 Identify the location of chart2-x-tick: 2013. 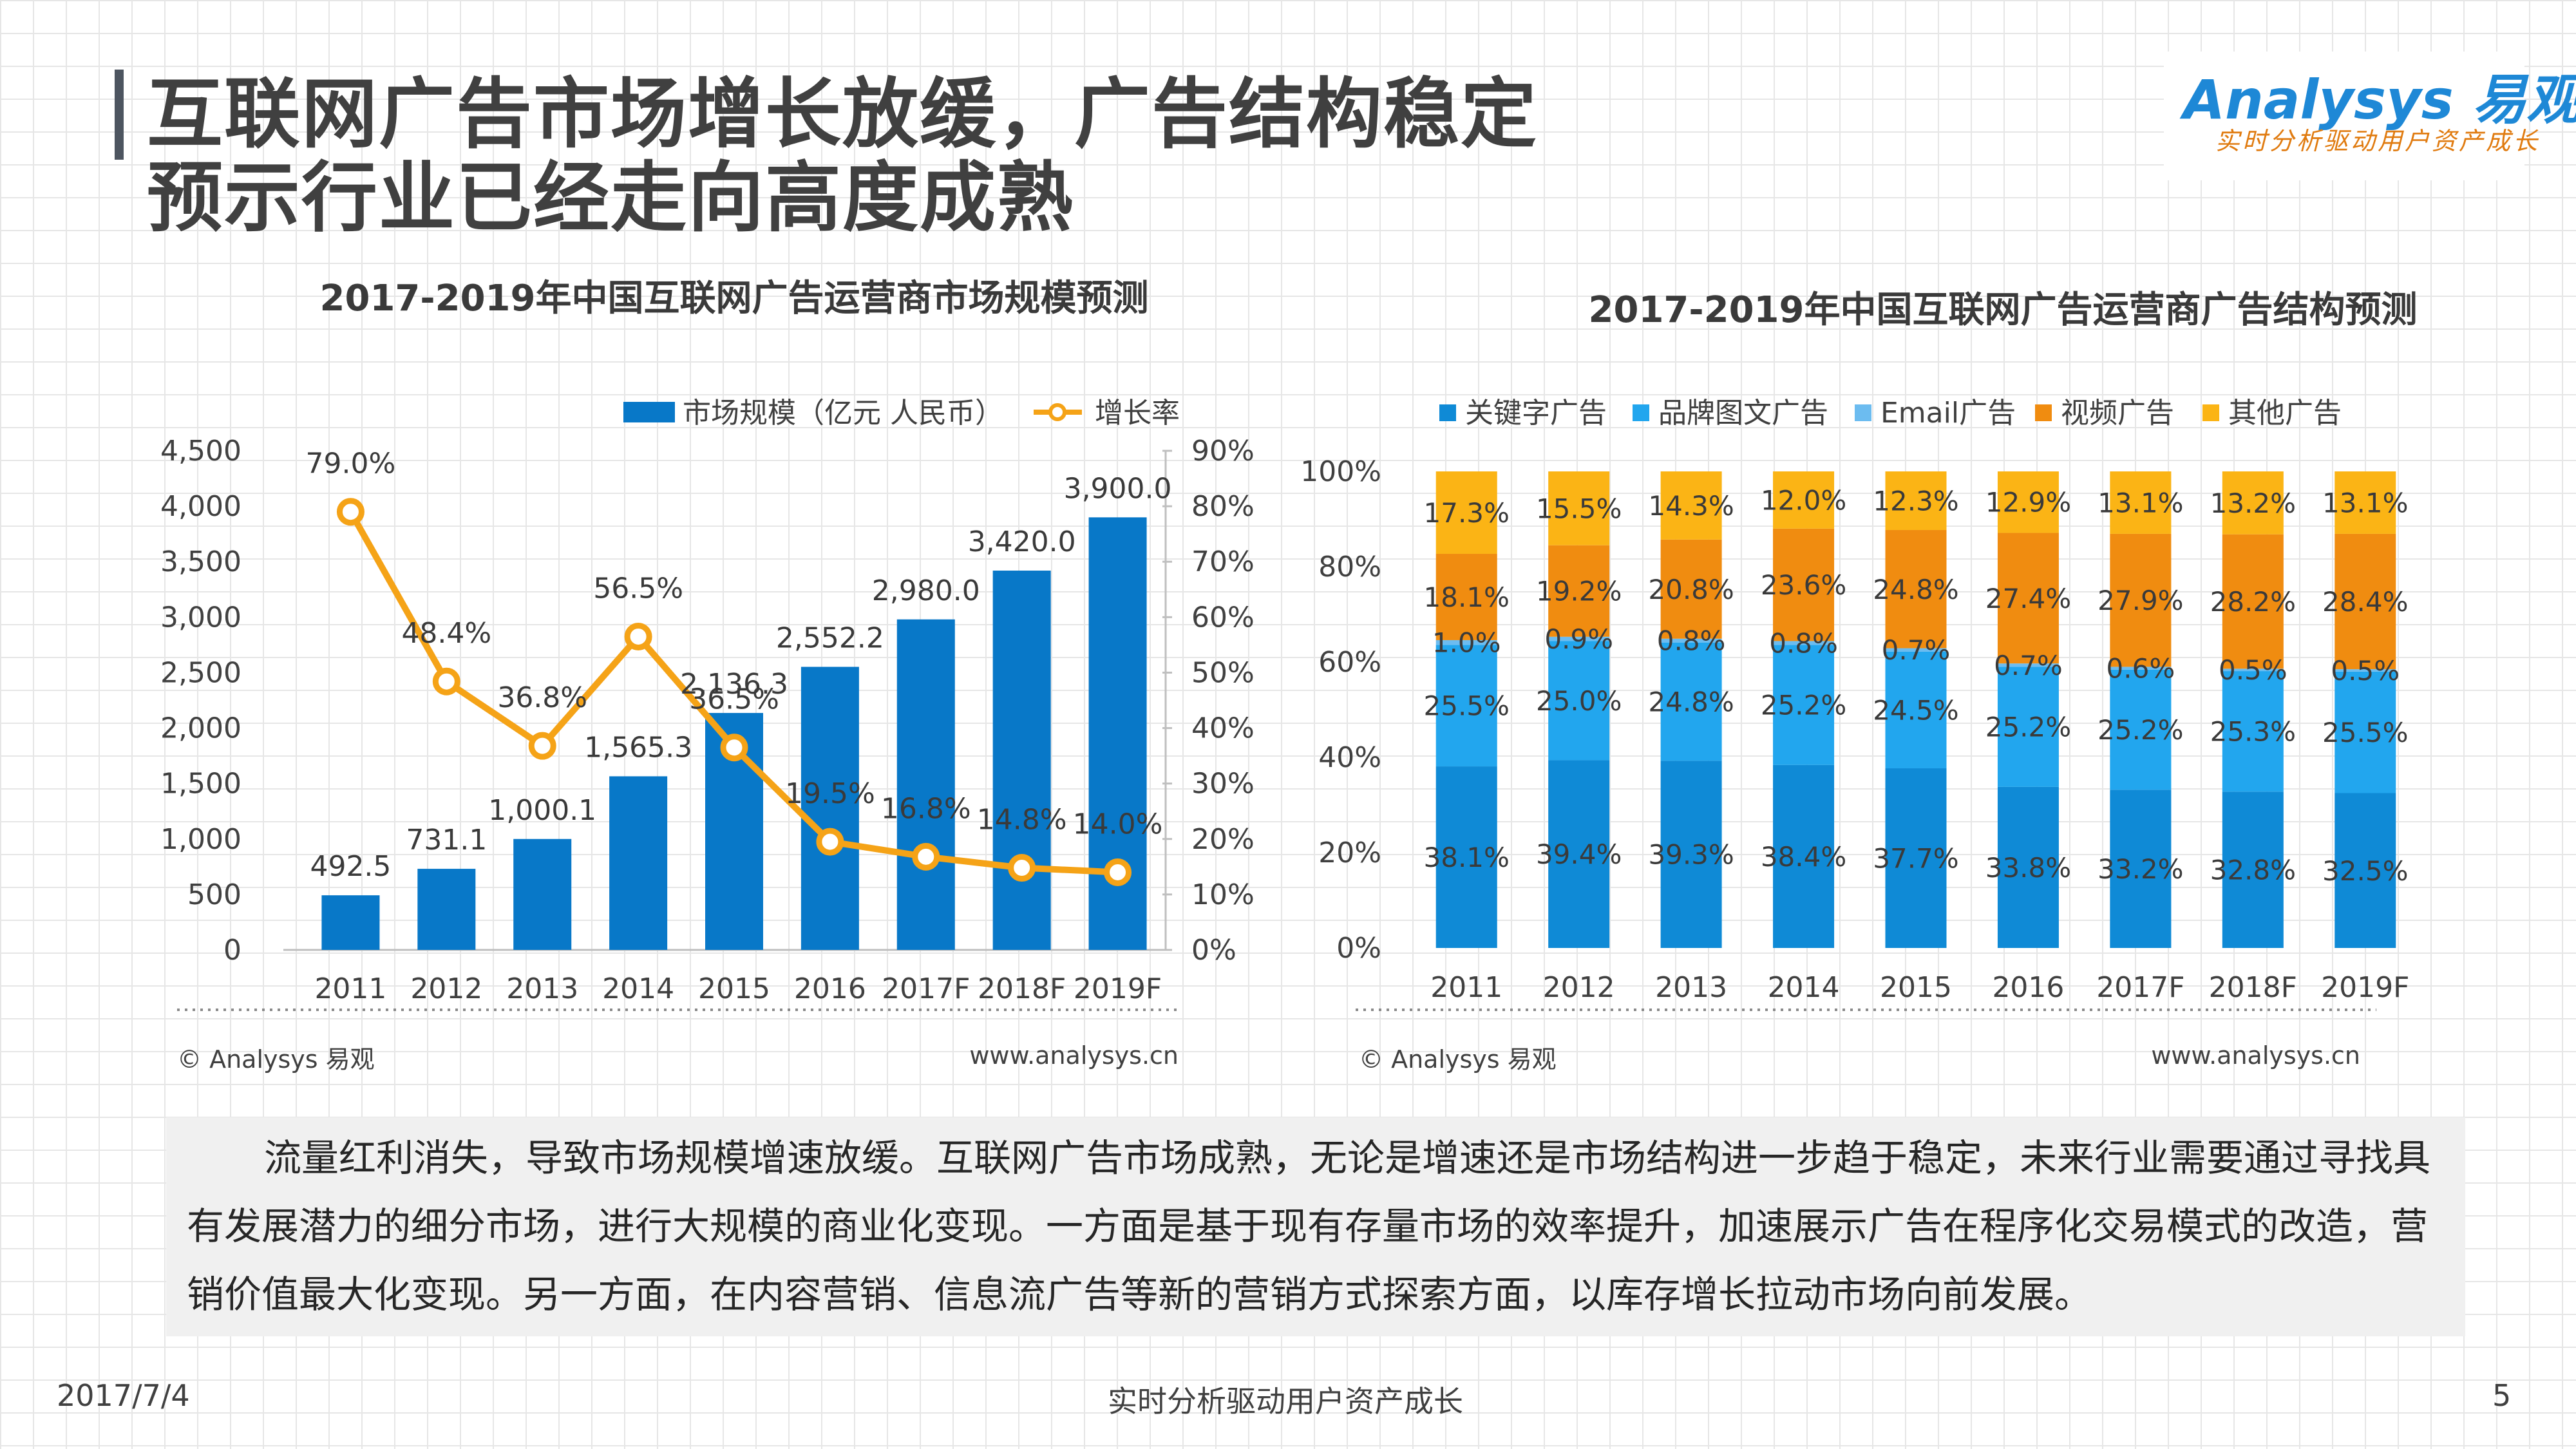
(1691, 987).